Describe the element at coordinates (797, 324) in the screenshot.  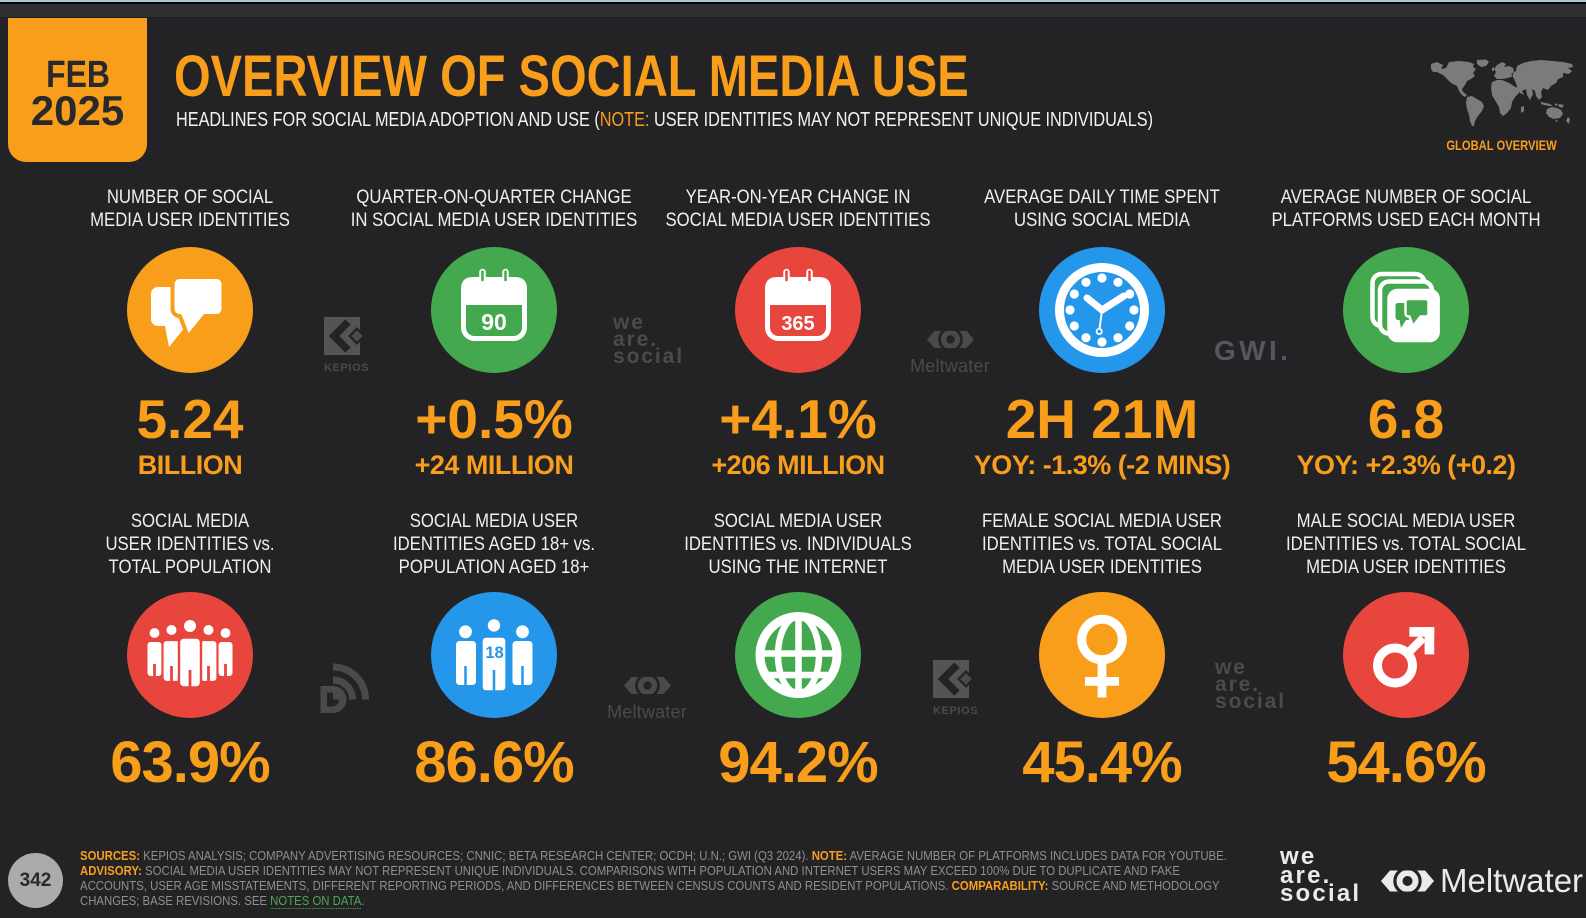
I see `svg-text: 365` at that location.